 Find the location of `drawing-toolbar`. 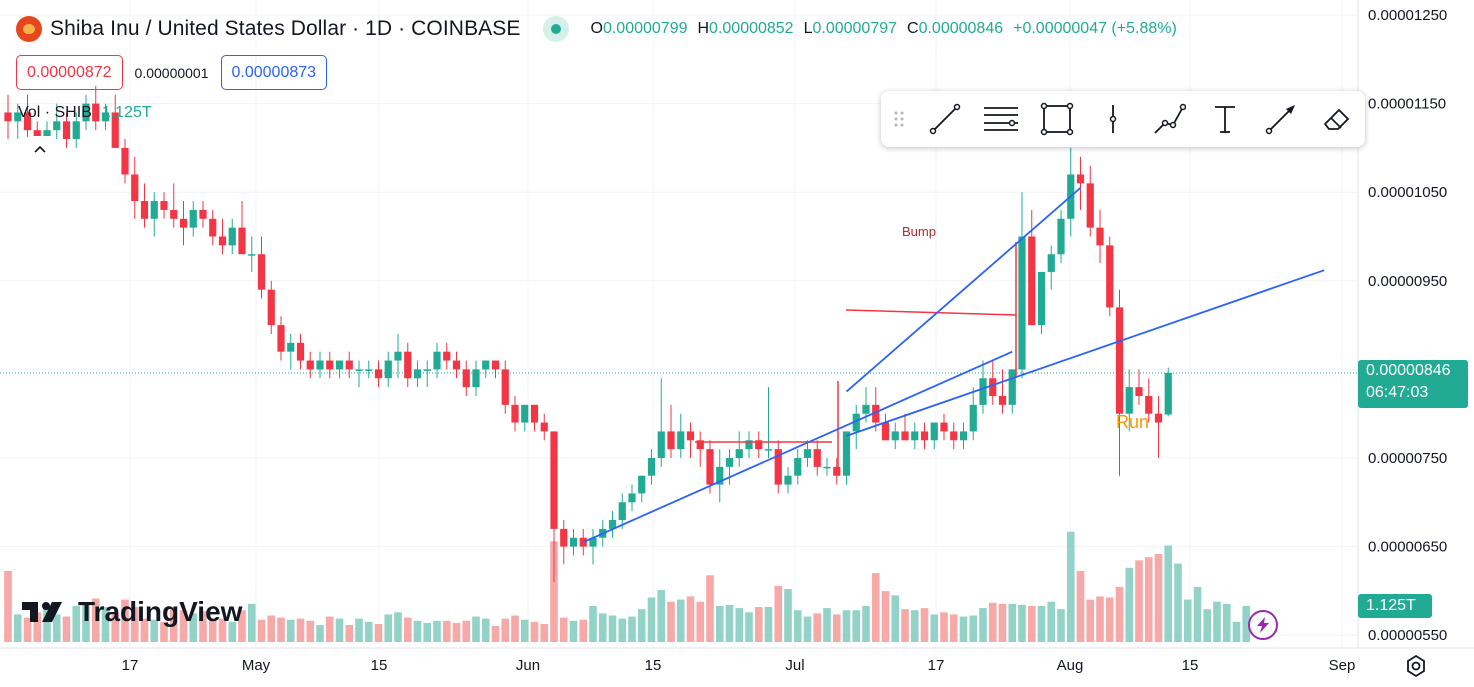

drawing-toolbar is located at coordinates (1123, 119).